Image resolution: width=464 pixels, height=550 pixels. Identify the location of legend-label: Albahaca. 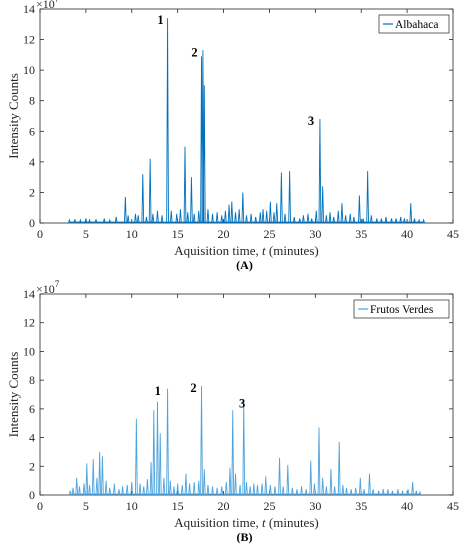
(416, 25).